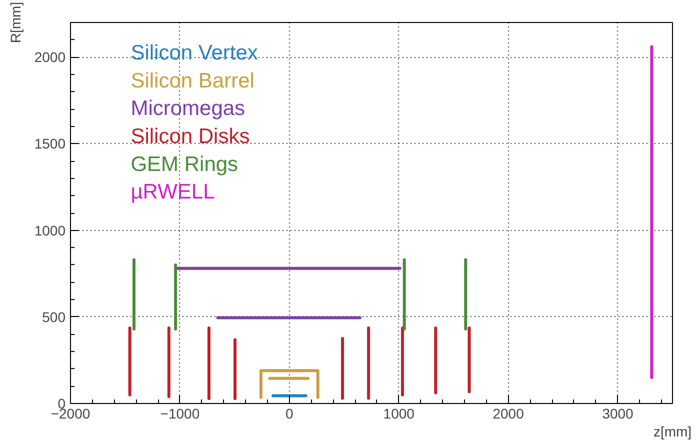  What do you see at coordinates (50, 144) in the screenshot?
I see `y-tick-label: 1500` at bounding box center [50, 144].